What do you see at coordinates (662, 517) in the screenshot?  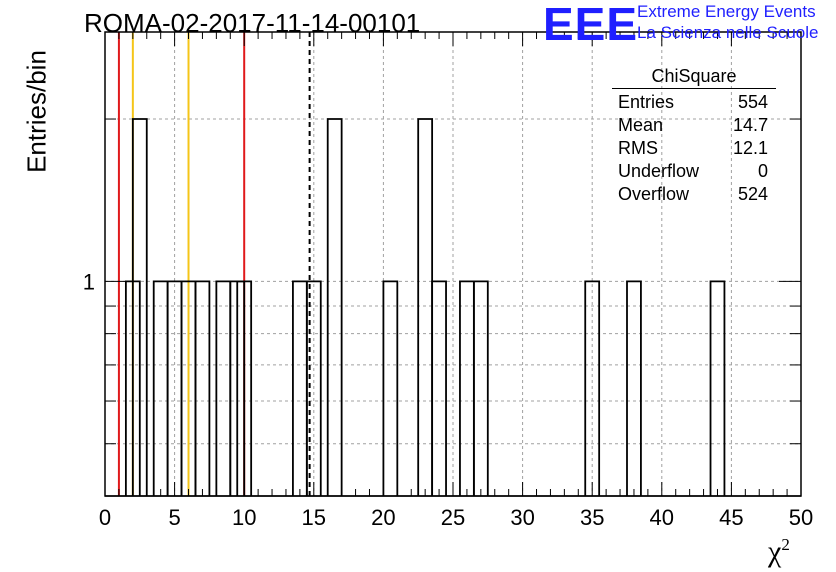 I see `x-tick-label: 40` at bounding box center [662, 517].